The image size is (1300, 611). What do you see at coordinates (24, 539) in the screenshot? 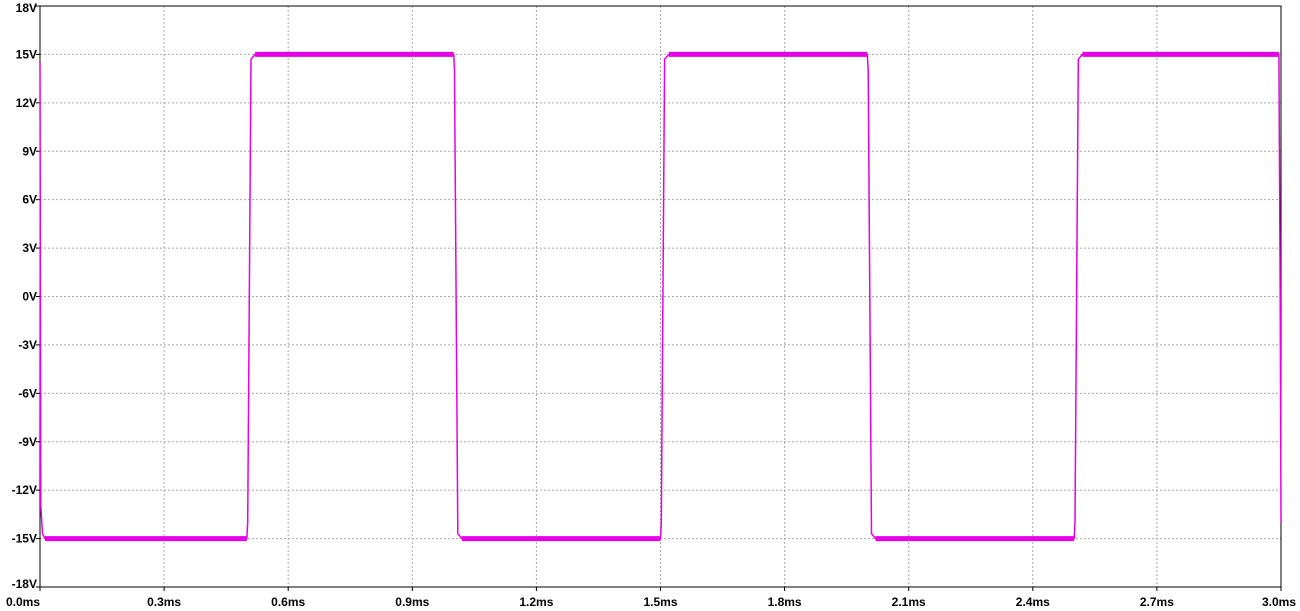
I see `y-tick-label: -15V` at bounding box center [24, 539].